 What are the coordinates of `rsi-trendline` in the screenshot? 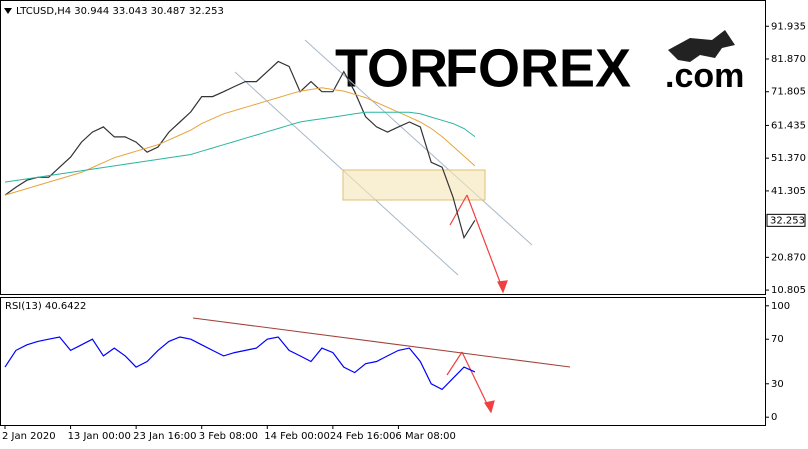 It's located at (381, 342).